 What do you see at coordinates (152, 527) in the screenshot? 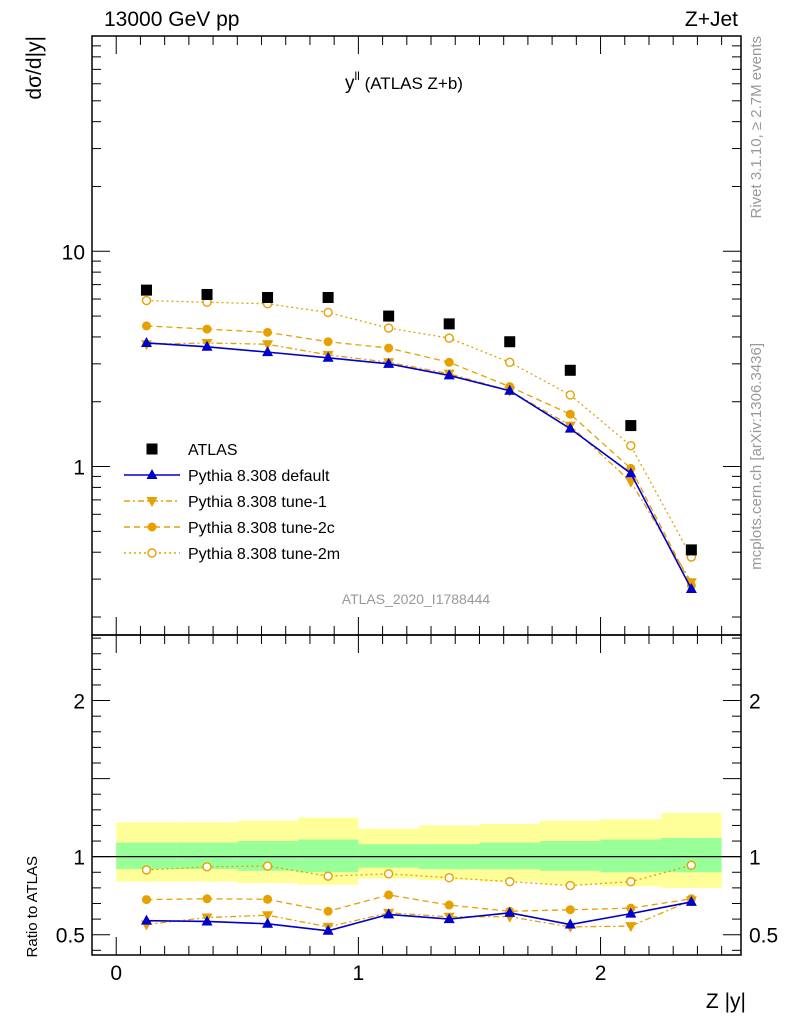
I see `legend-marker-pythia-8-308-tune-2c` at bounding box center [152, 527].